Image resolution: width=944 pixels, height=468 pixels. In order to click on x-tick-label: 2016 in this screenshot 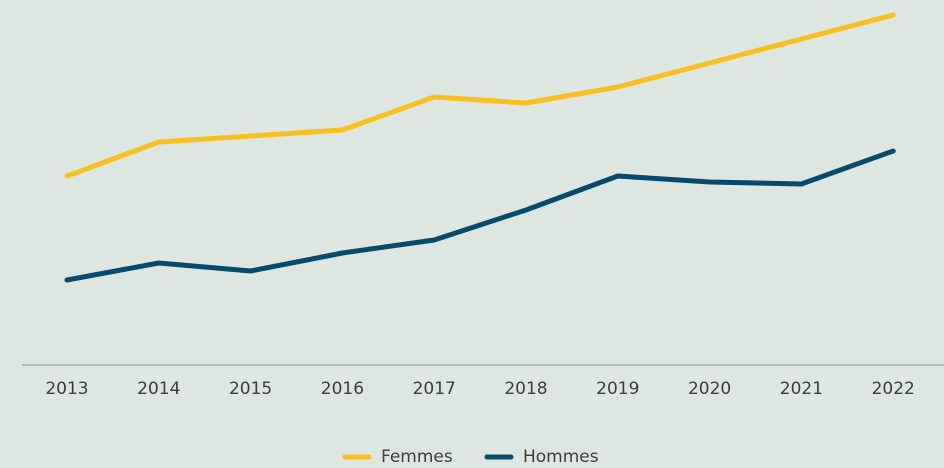, I will do `click(342, 389)`.